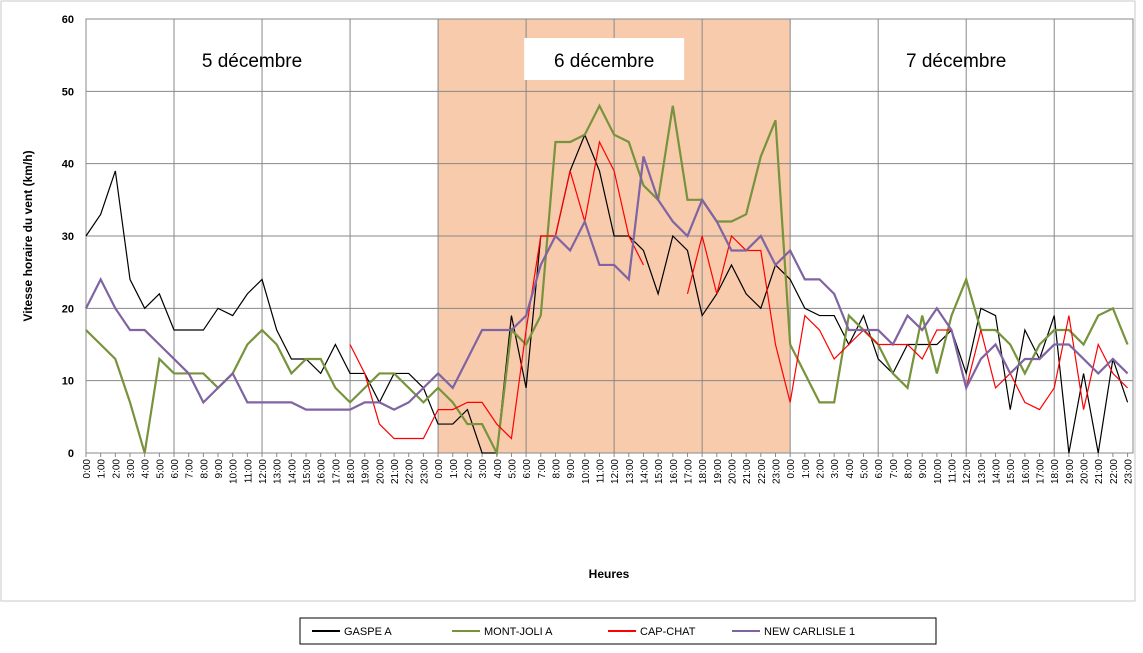  Describe the element at coordinates (604, 61) in the screenshot. I see `day-annotation: 6 décembre` at that location.